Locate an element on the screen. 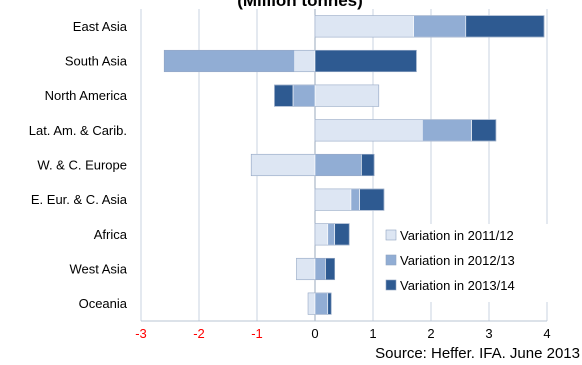 This screenshot has width=582, height=365. source-note: Source: Heffer. IFA. June 2013 is located at coordinates (477, 353).